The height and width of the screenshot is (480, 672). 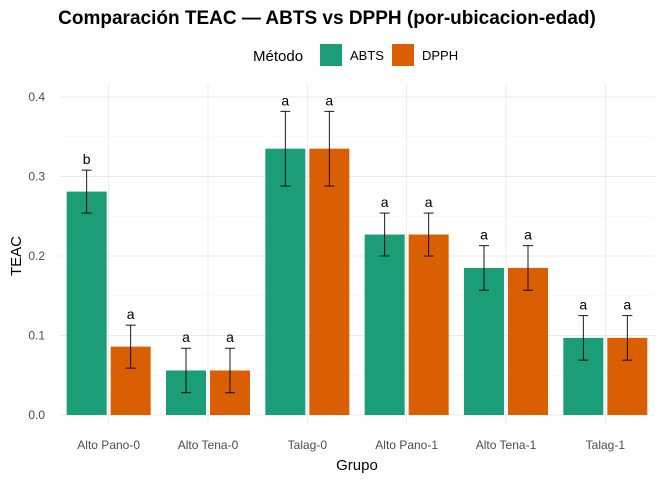 I want to click on legend-key-abts, so click(x=331, y=55).